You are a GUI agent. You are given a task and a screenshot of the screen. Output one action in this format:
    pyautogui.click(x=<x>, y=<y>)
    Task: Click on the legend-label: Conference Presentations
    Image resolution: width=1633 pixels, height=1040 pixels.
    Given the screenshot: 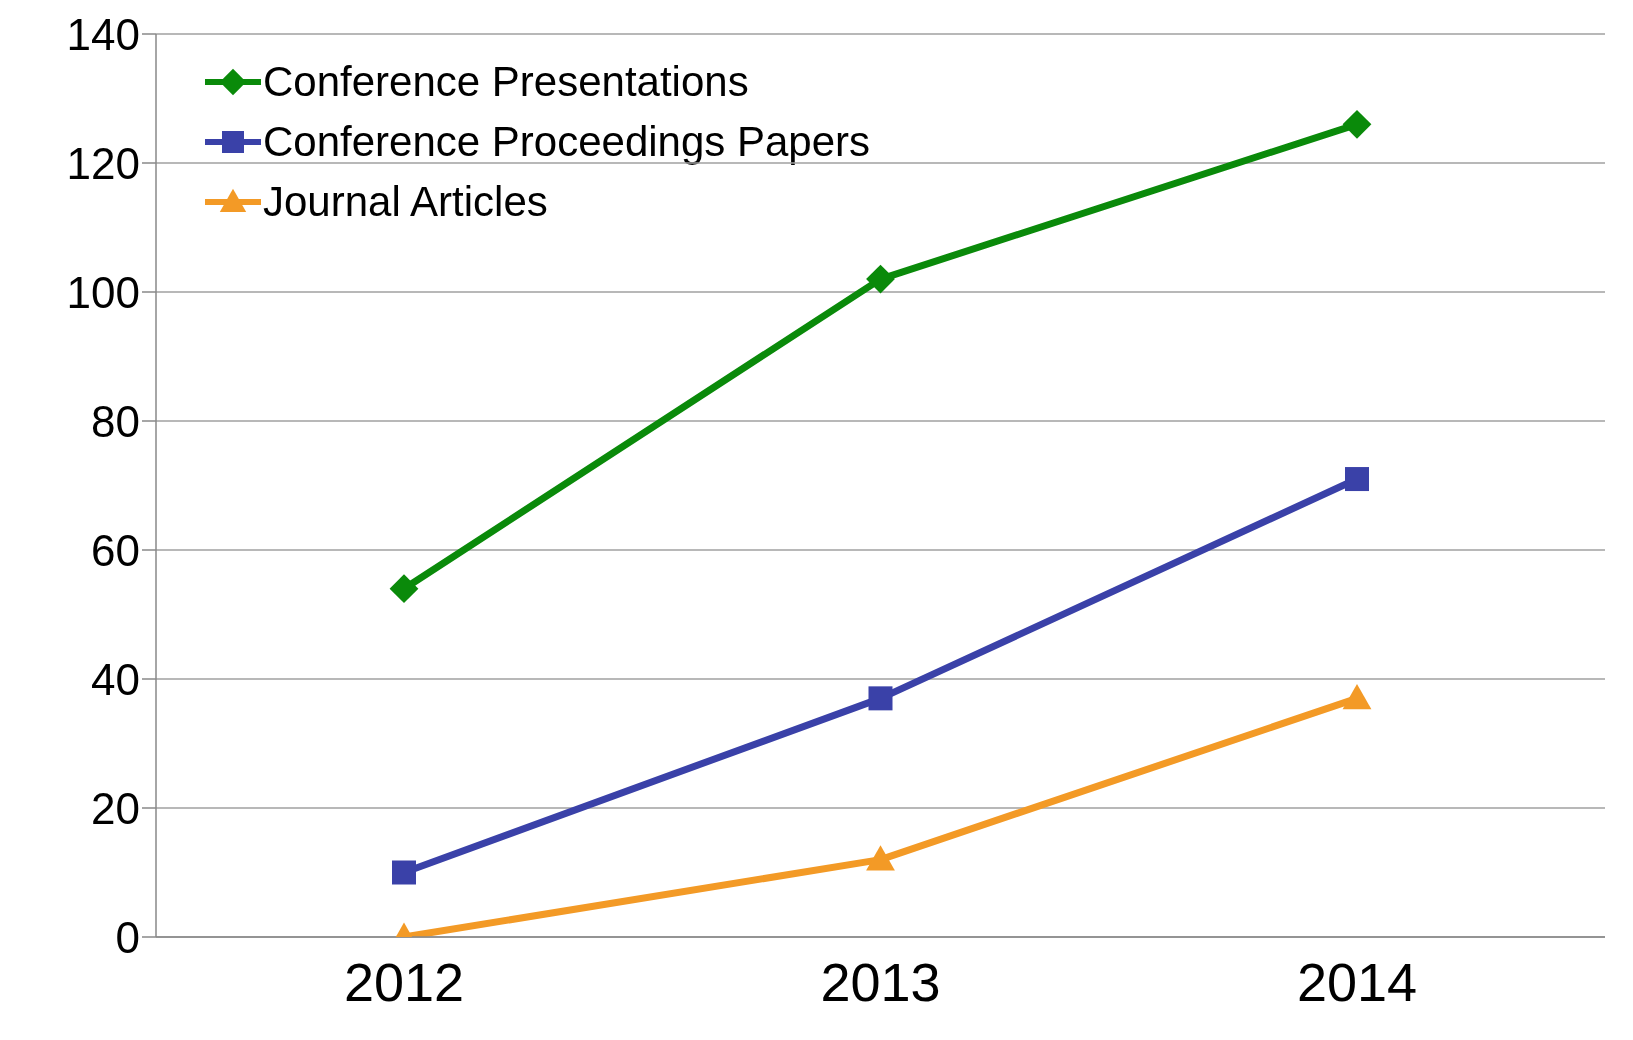 What is the action you would take?
    pyautogui.click(x=506, y=82)
    